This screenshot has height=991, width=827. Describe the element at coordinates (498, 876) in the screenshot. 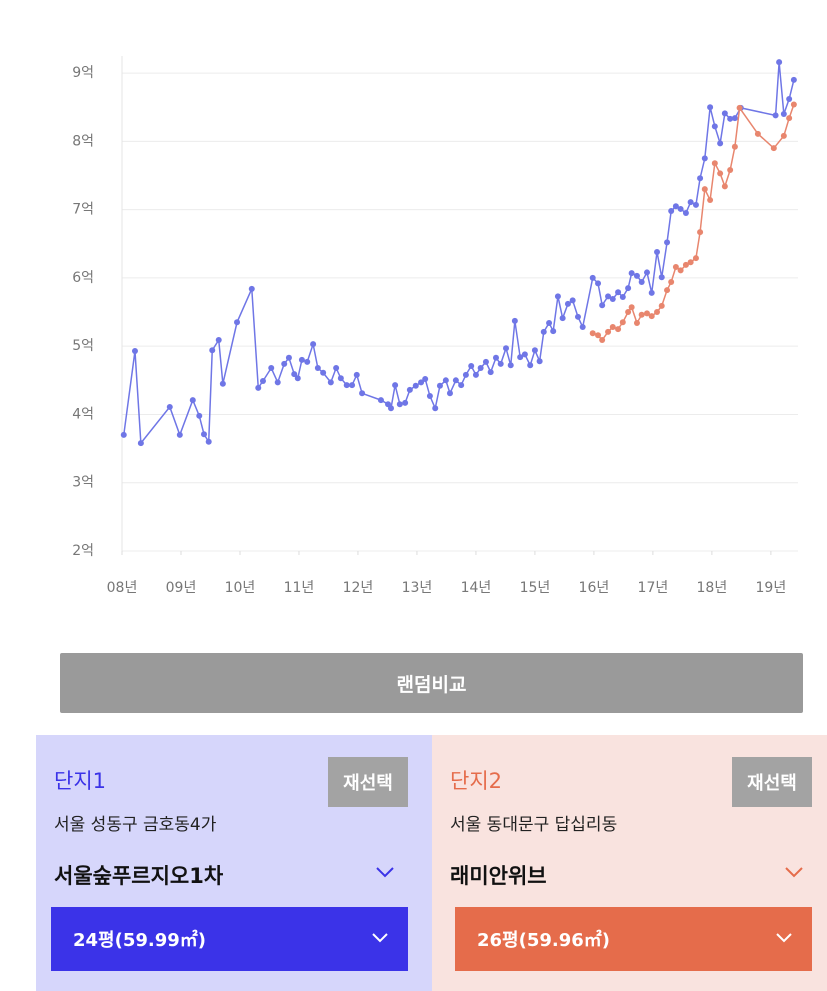

I see `complex-name: 래미안위브` at that location.